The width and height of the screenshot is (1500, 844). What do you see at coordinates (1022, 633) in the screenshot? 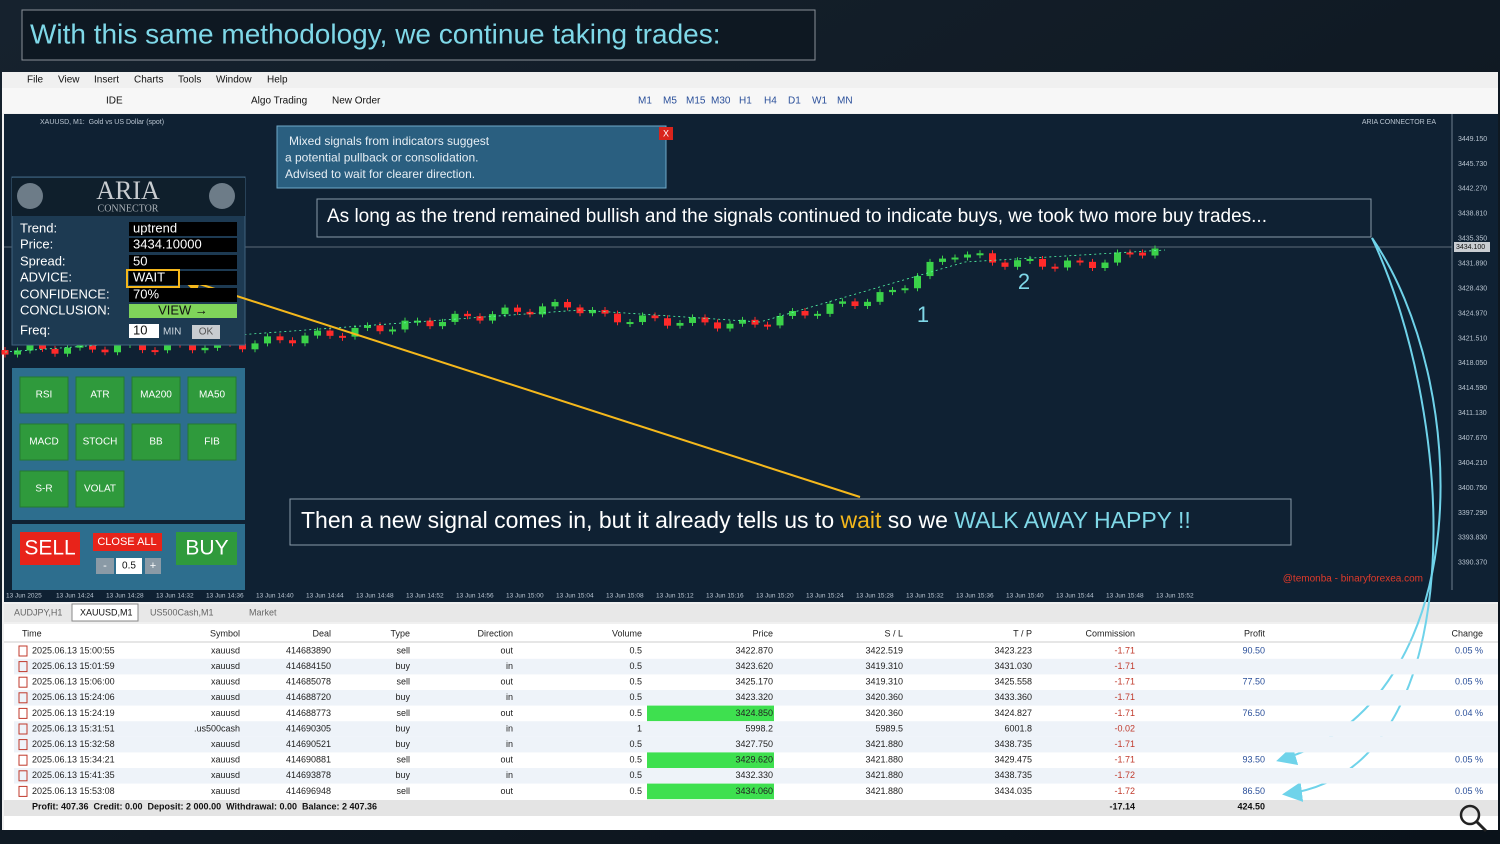
I see `column-header: T / P` at bounding box center [1022, 633].